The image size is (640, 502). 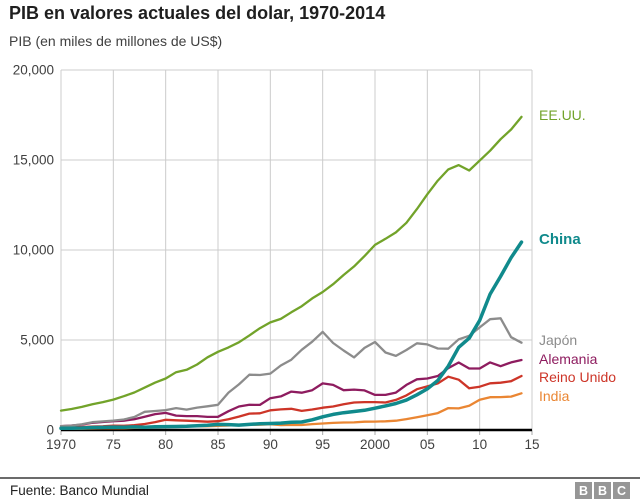 I want to click on series-label-japon: Japón, so click(x=558, y=340).